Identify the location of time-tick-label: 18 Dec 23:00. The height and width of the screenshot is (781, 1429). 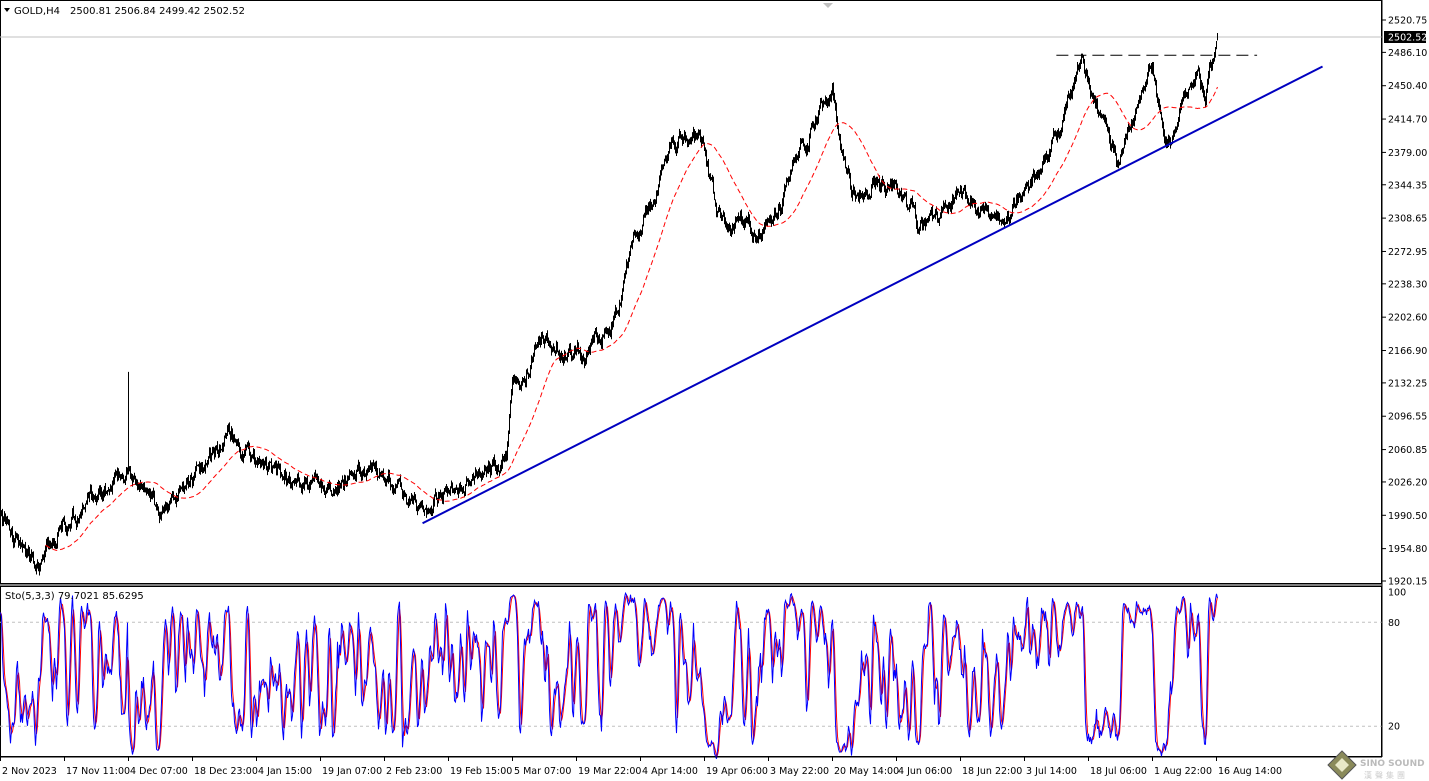
(226, 771).